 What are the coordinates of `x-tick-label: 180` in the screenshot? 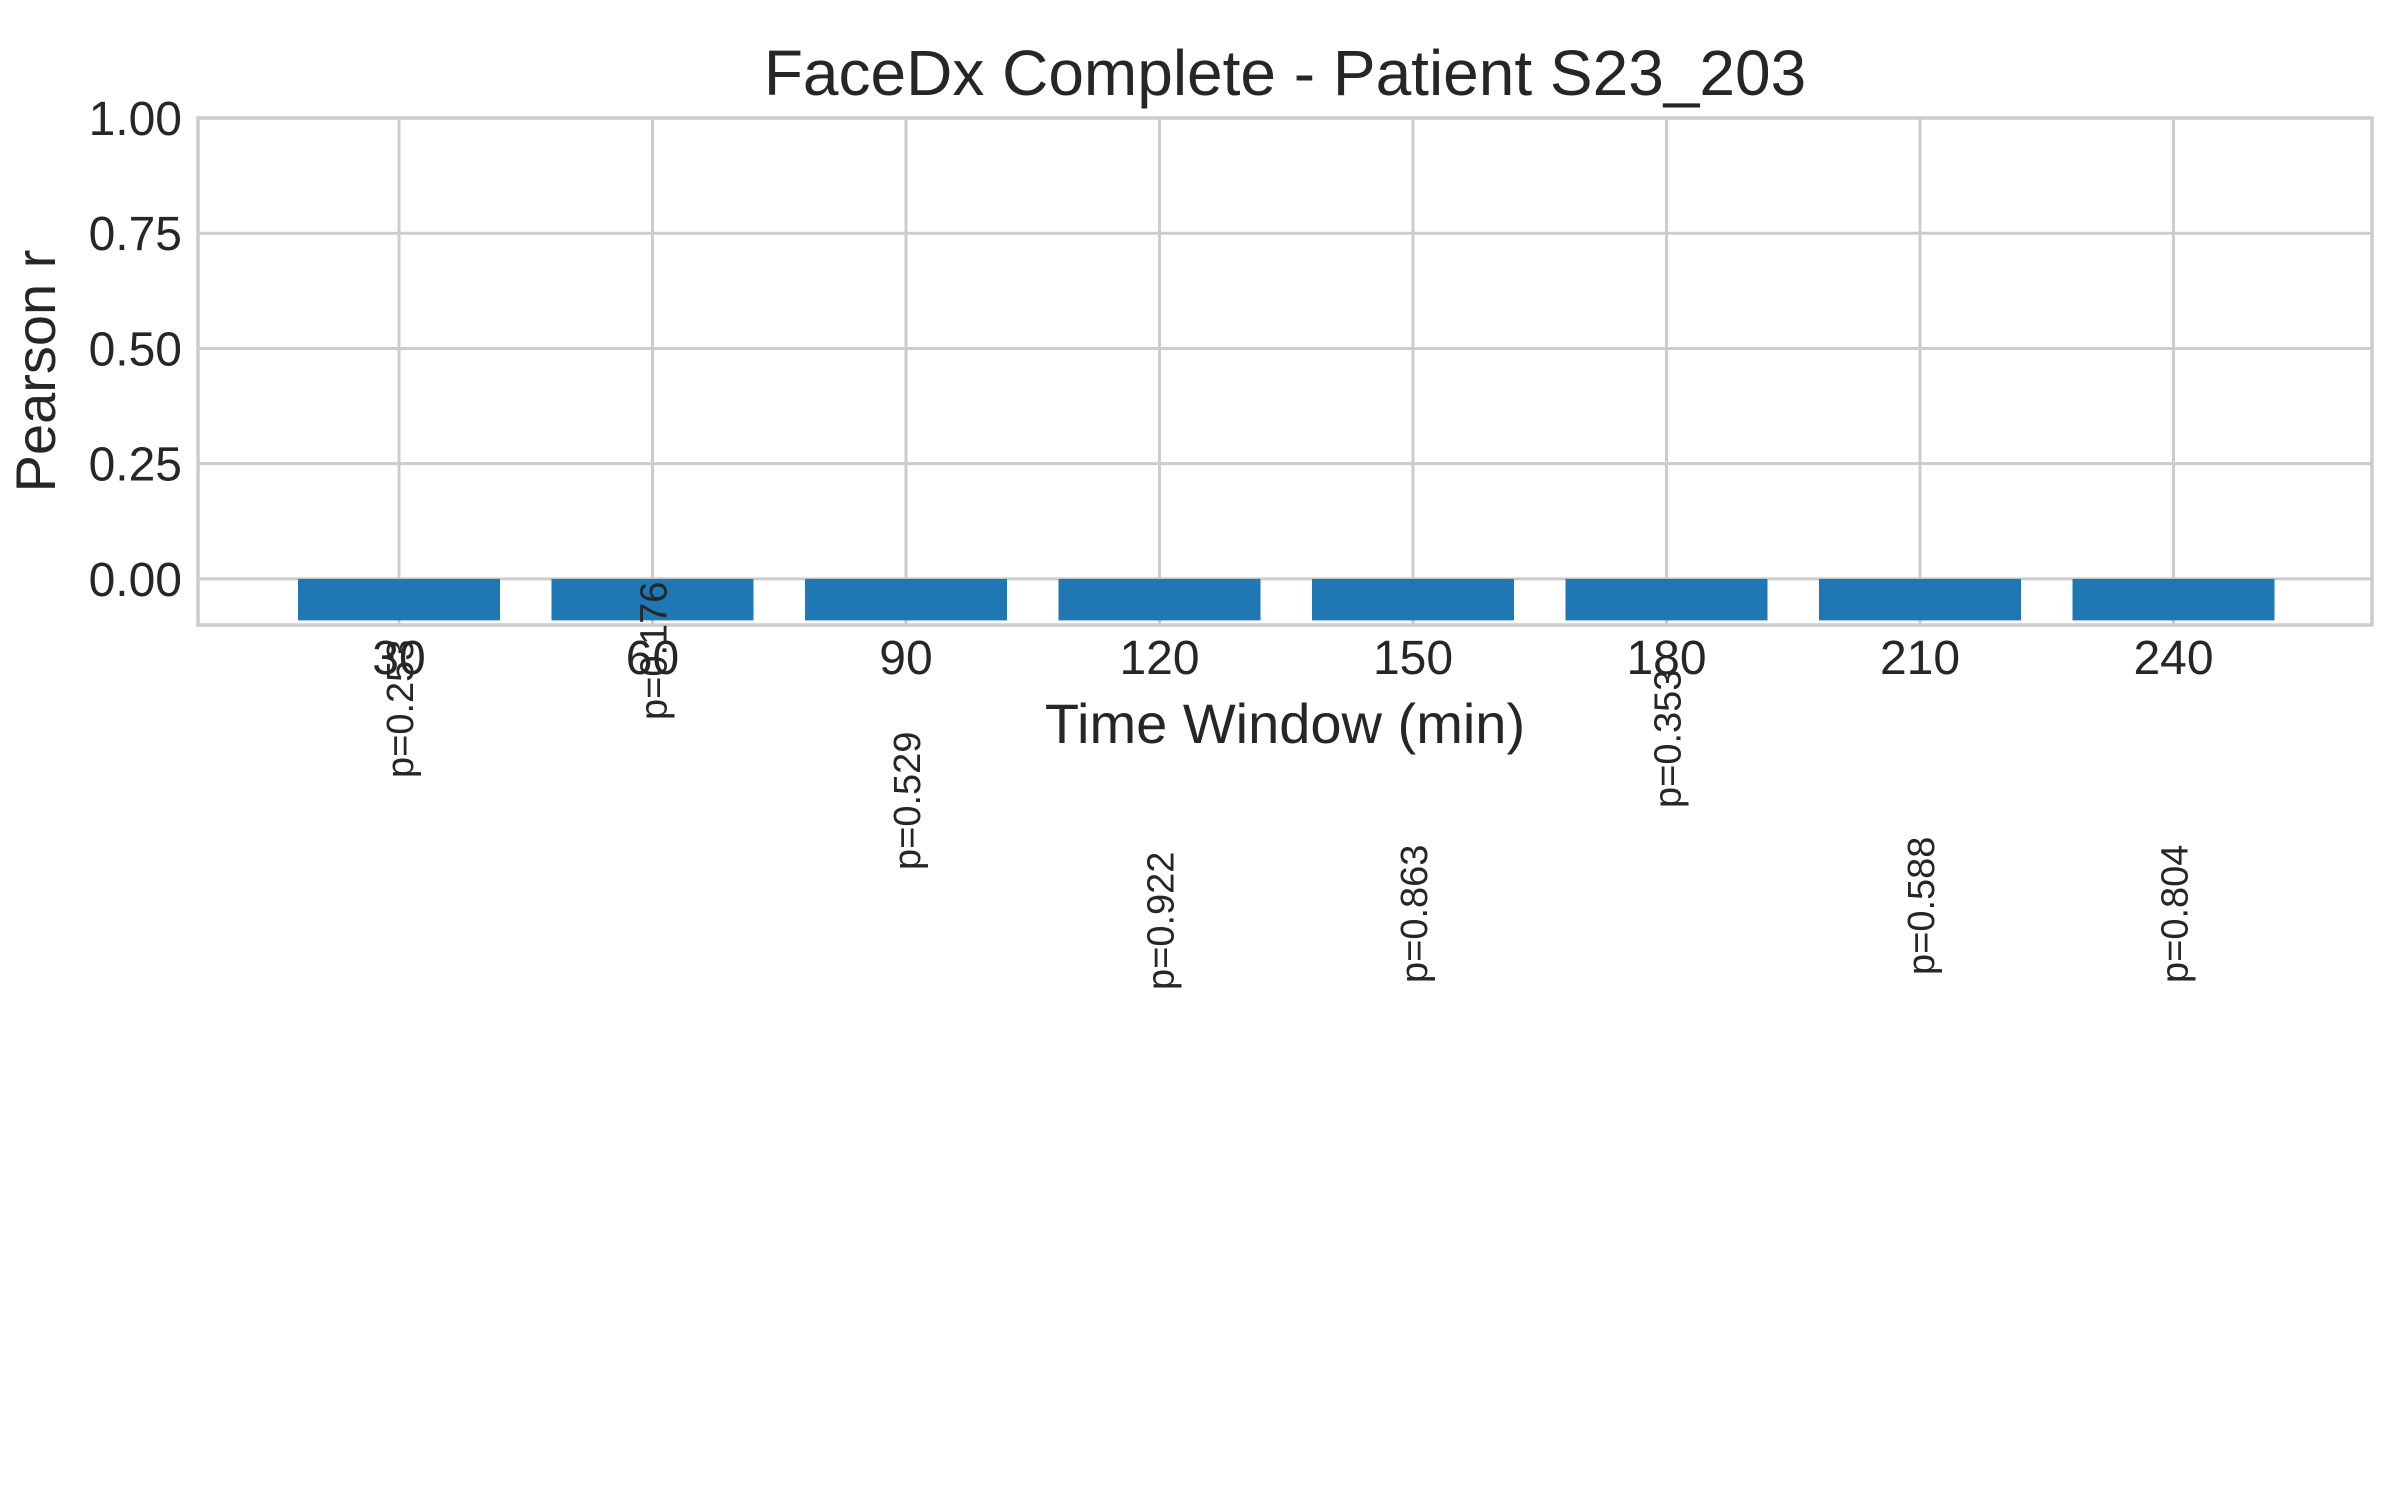 It's located at (1666, 658).